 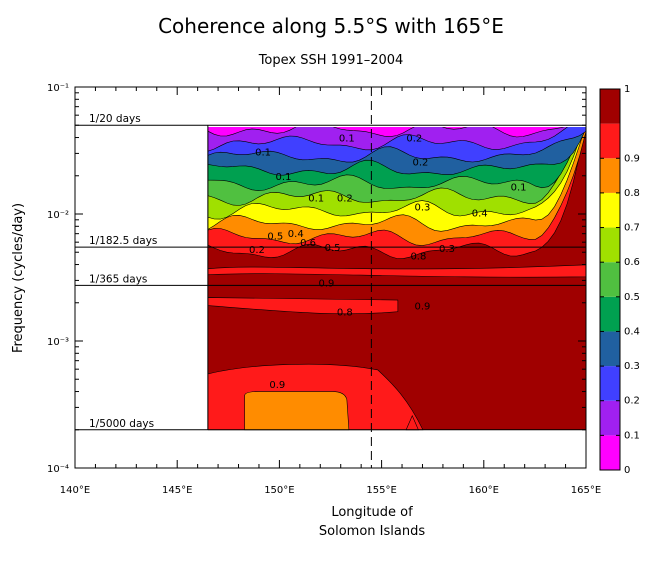 What do you see at coordinates (58, 469) in the screenshot?
I see `y-tick-label: 10⁻⁴` at bounding box center [58, 469].